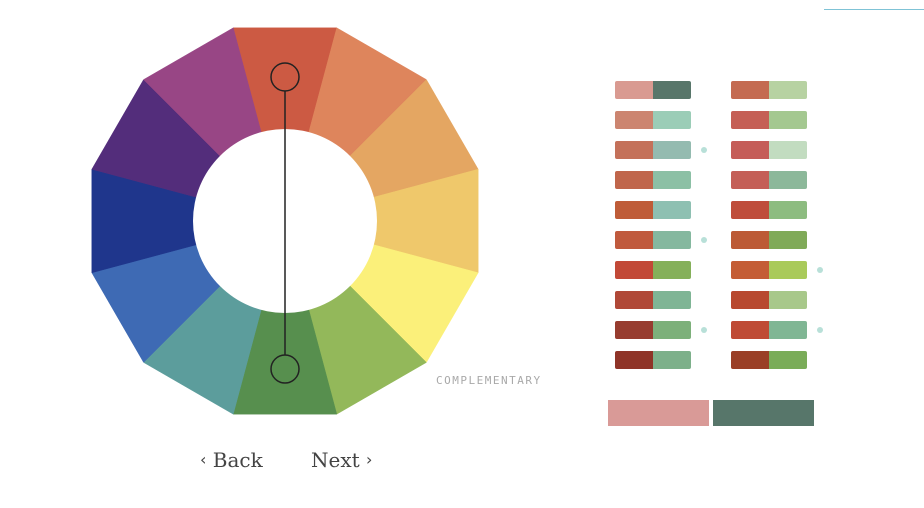 This screenshot has height=508, width=924. Describe the element at coordinates (203, 459) in the screenshot. I see `chevron-left-icon: ‹` at that location.